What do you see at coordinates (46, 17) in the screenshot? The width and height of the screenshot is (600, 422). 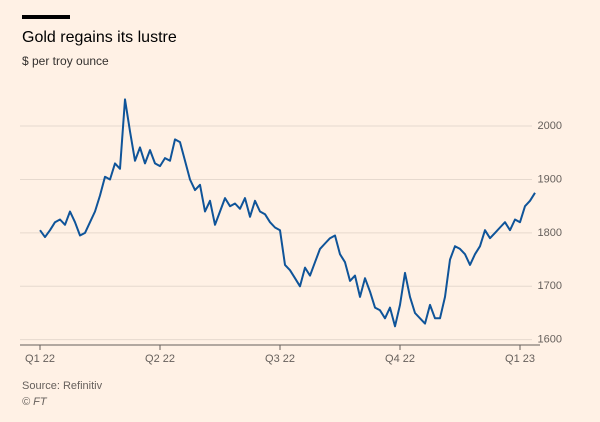 I see `title-bar` at bounding box center [46, 17].